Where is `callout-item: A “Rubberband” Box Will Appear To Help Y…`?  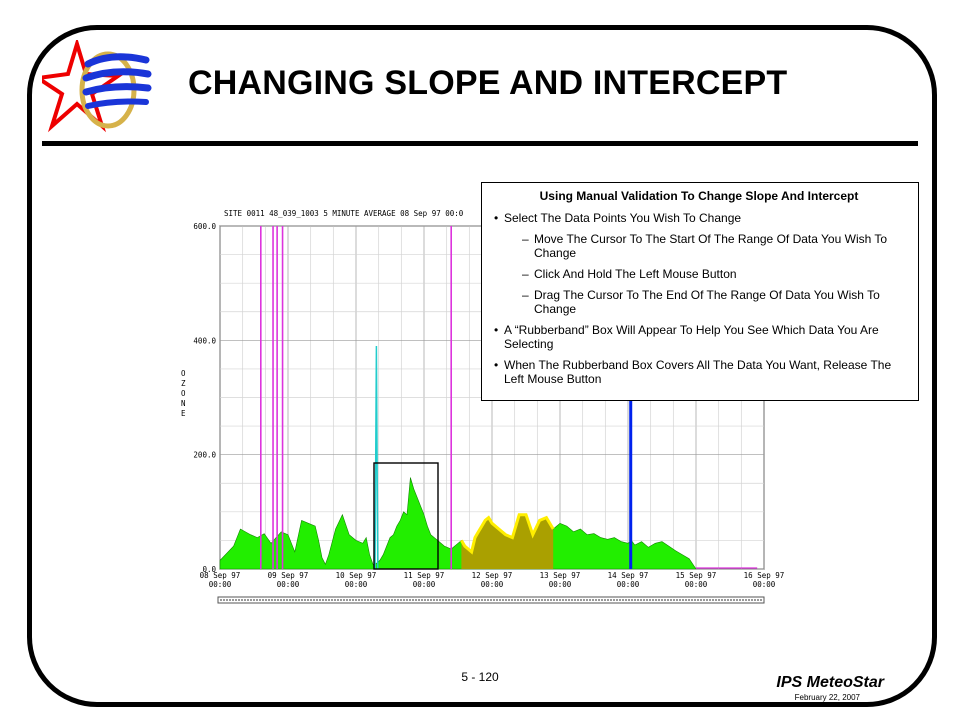
callout-item: A “Rubberband” Box Will Appear To Help Y… is located at coordinates (699, 337).